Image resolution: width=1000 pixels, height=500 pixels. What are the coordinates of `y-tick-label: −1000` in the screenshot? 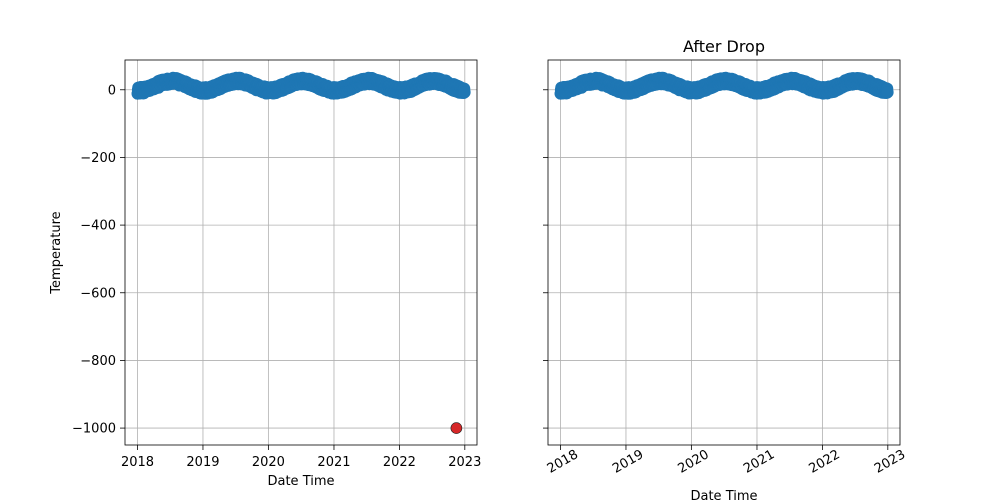 It's located at (94, 429).